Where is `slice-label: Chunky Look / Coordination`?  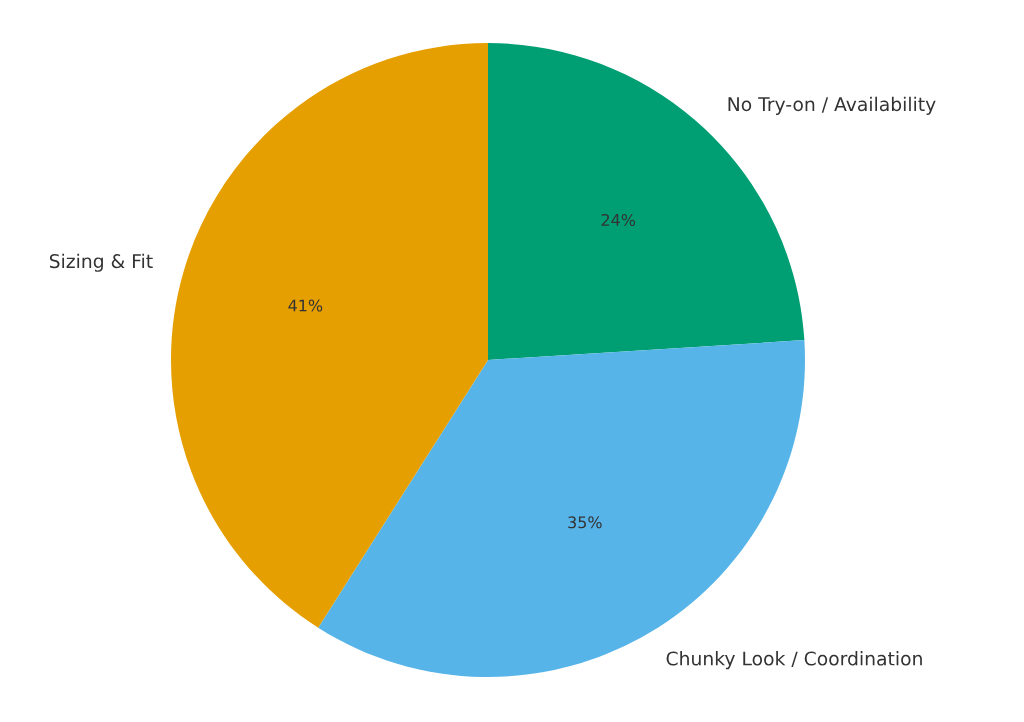 slice-label: Chunky Look / Coordination is located at coordinates (794, 660).